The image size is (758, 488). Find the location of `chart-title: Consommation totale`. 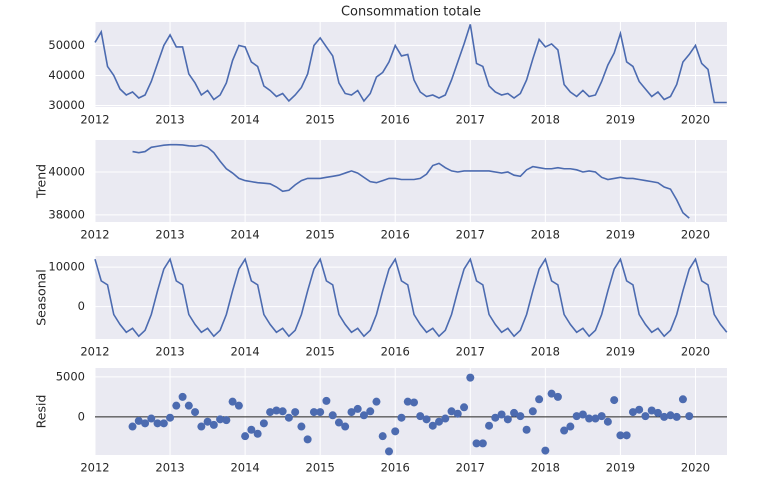

chart-title: Consommation totale is located at coordinates (411, 12).